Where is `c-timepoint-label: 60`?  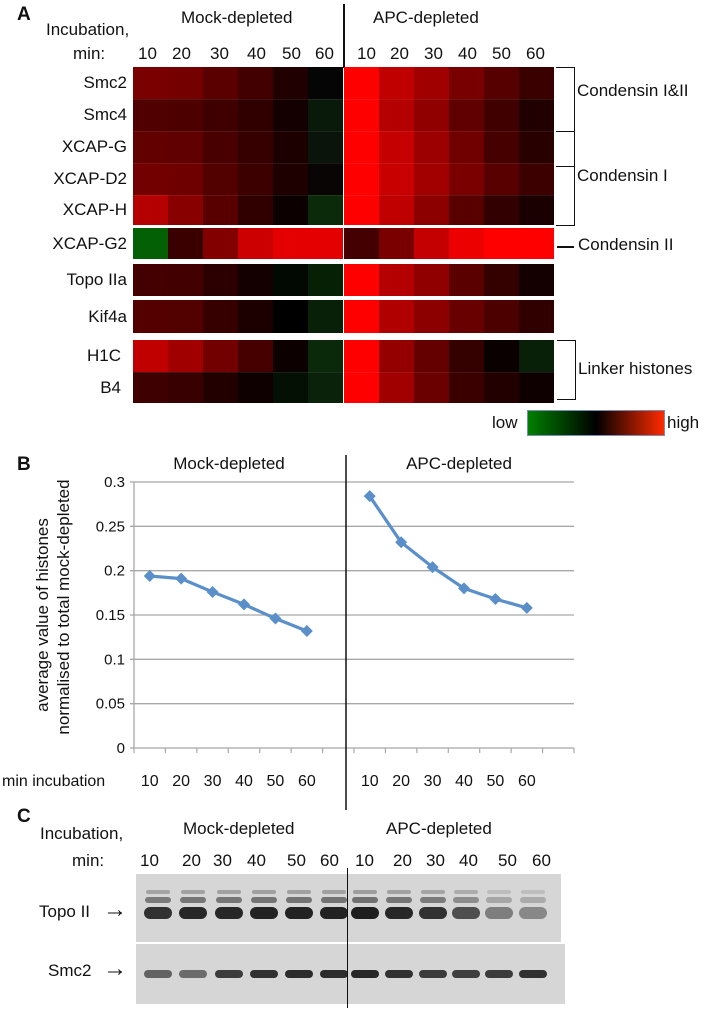
c-timepoint-label: 60 is located at coordinates (329, 860).